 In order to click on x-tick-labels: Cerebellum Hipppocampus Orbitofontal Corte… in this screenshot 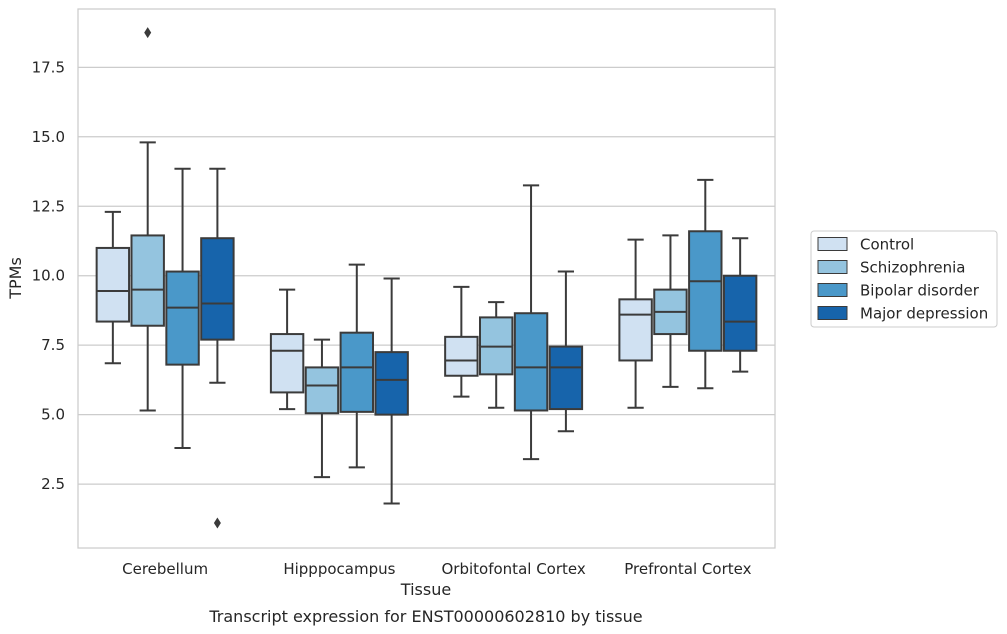, I will do `click(436, 569)`.